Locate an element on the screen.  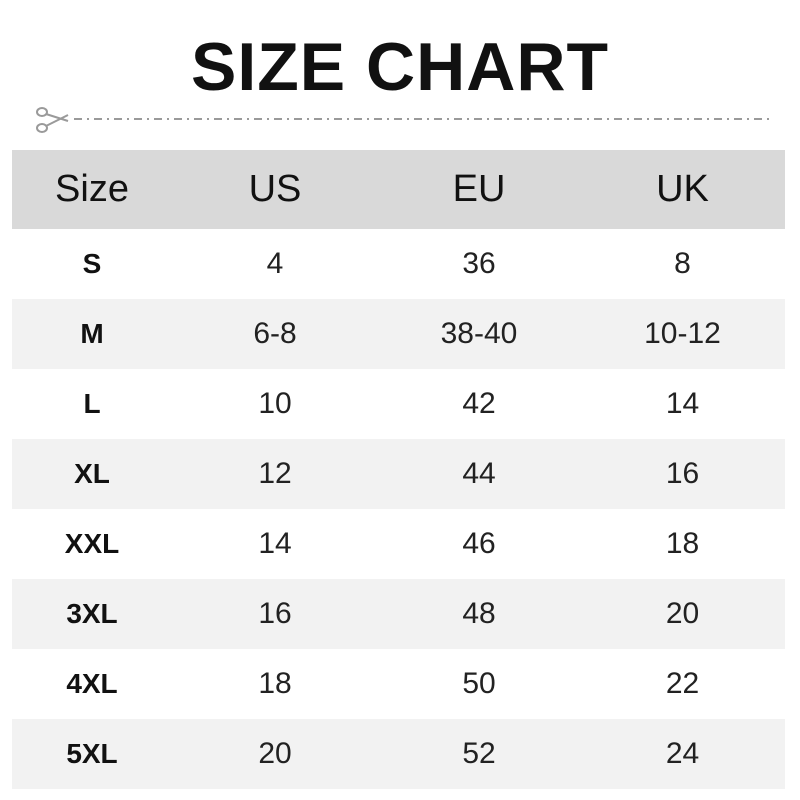
cell-size: M is located at coordinates (92, 333).